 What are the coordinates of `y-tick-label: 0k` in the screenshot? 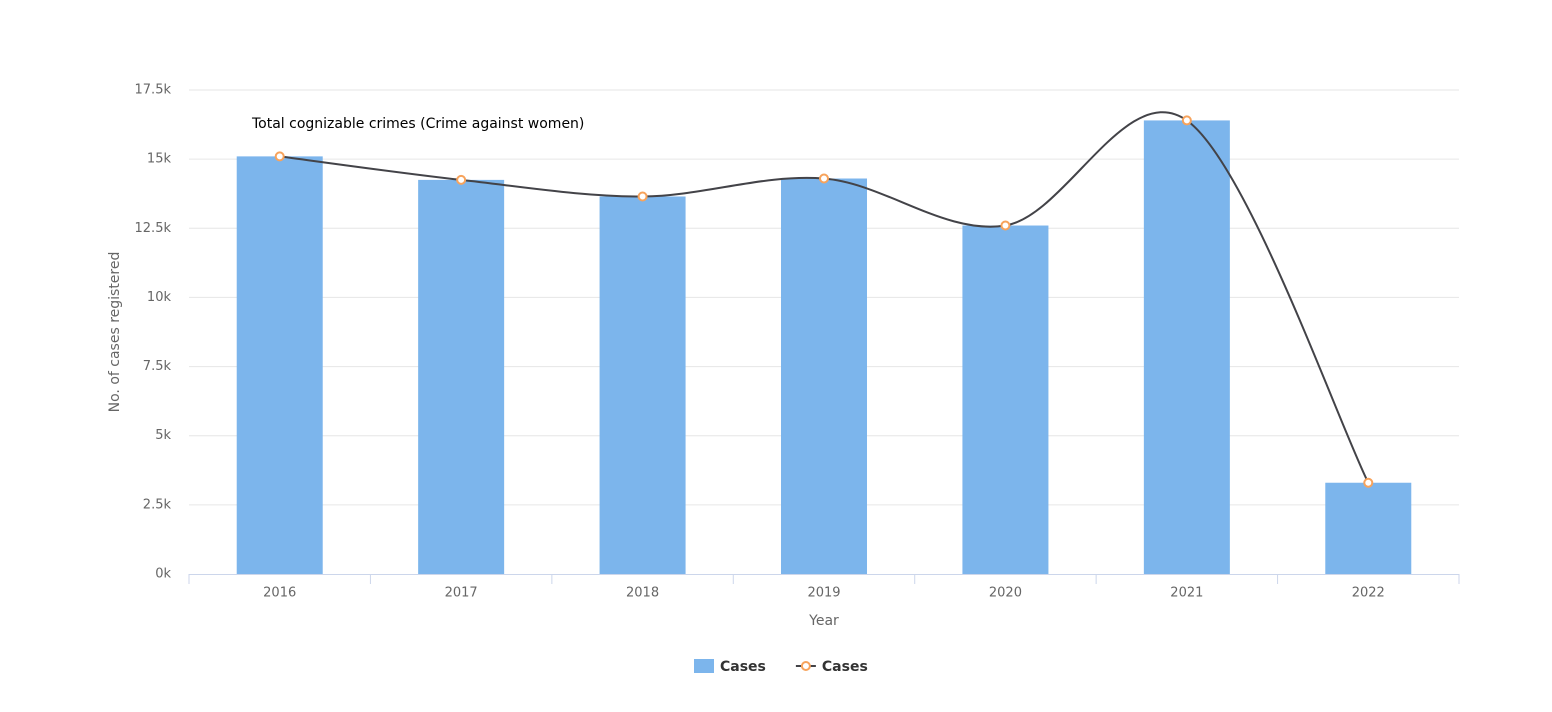 It's located at (163, 574).